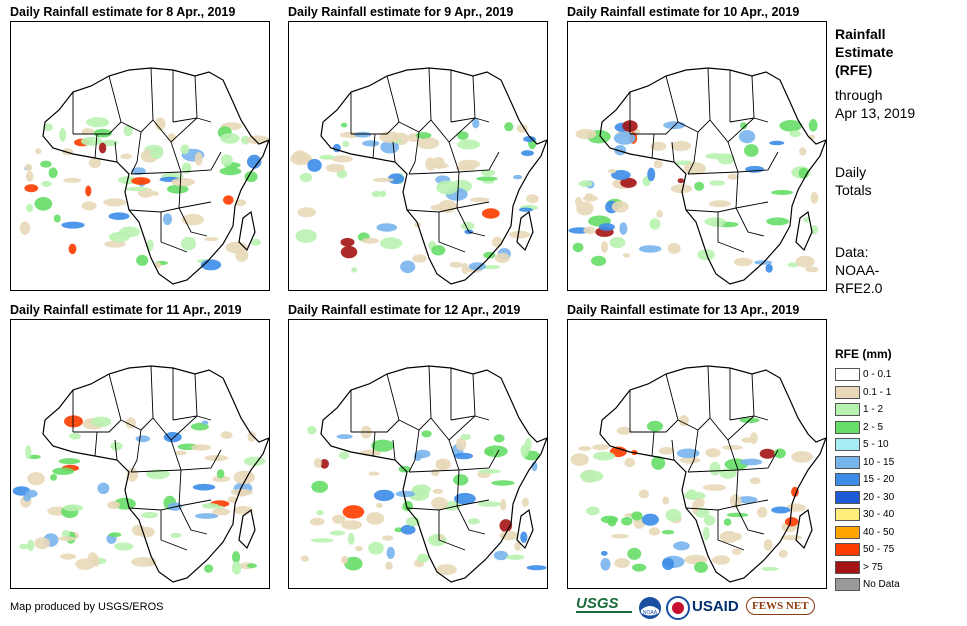  Describe the element at coordinates (854, 70) in the screenshot. I see `rfe-heading-line-3: (RFE)` at that location.